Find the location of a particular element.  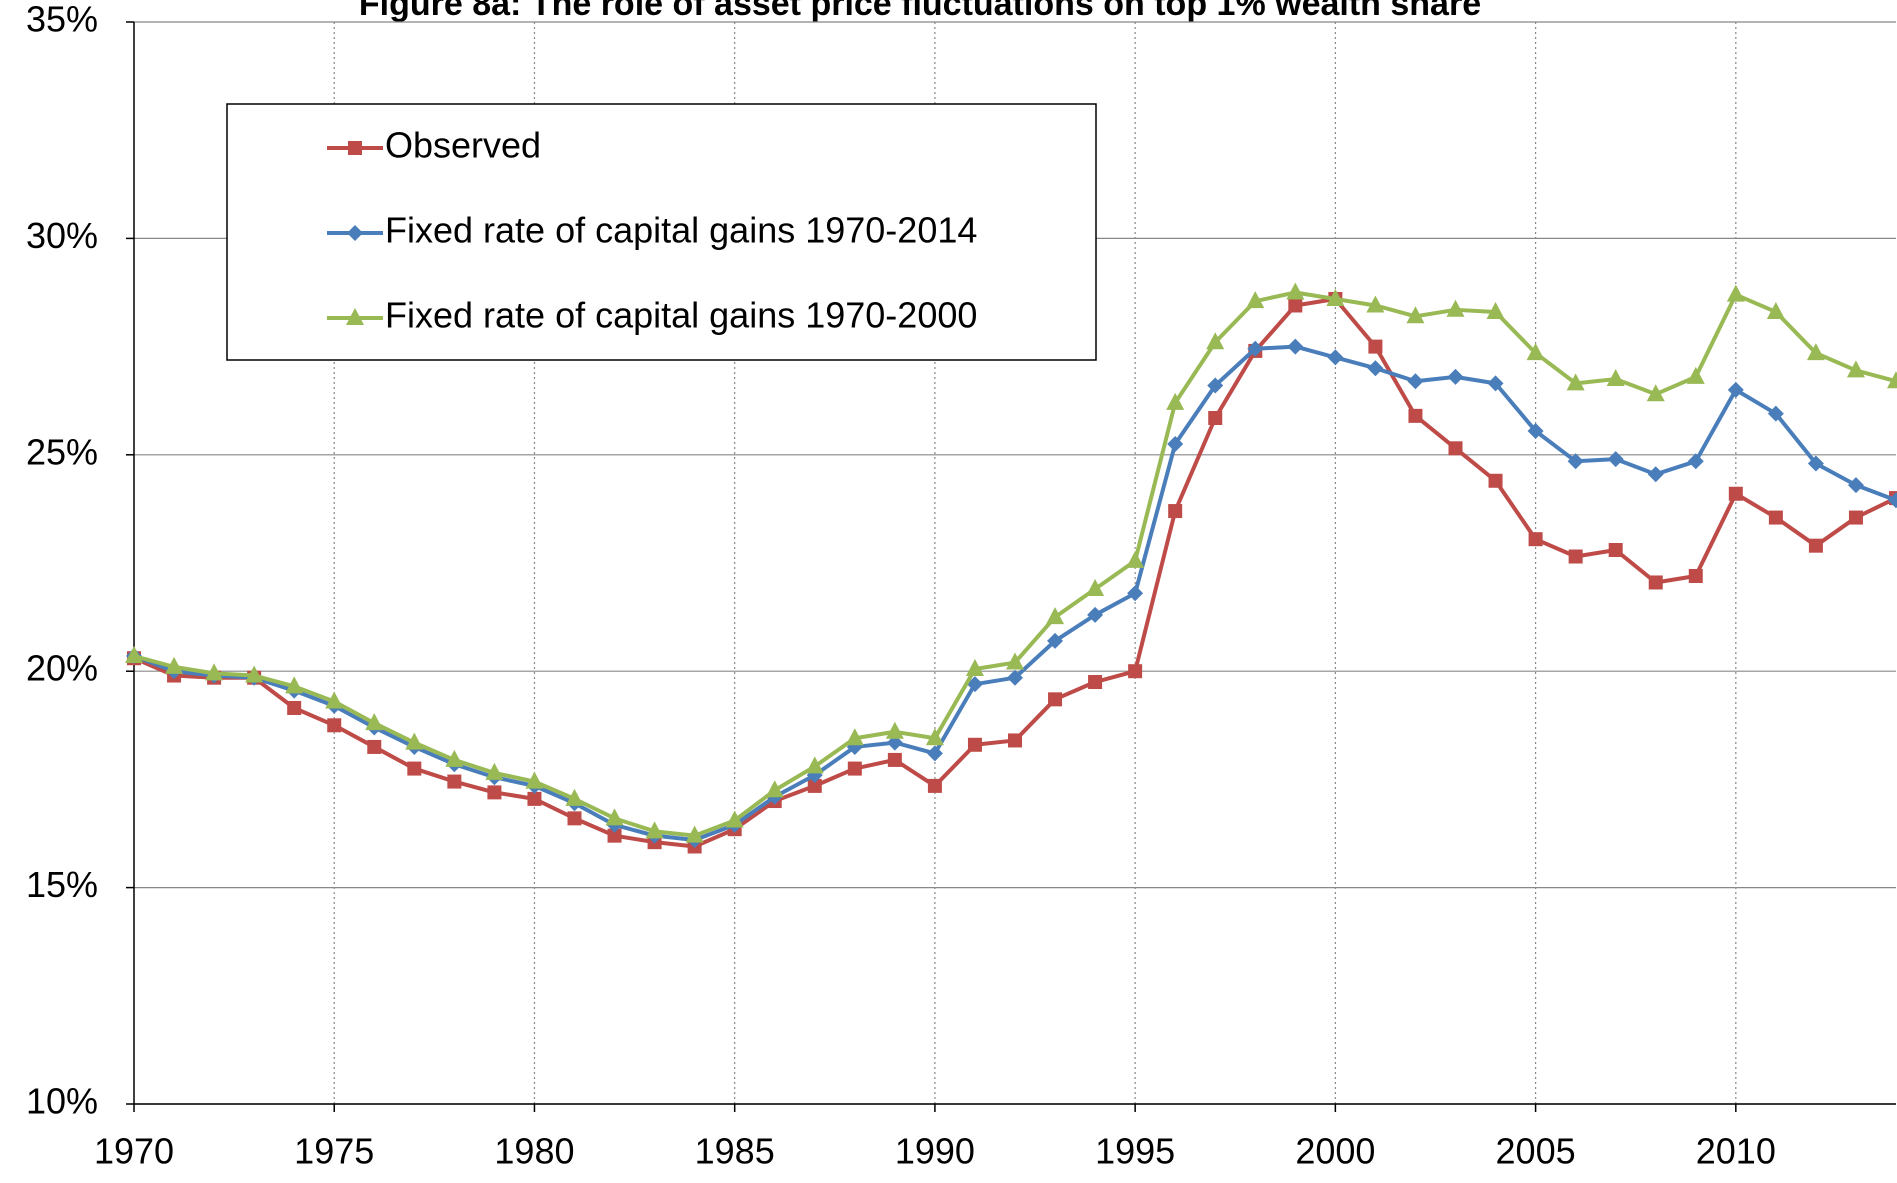

legend-label: Observed is located at coordinates (463, 145).